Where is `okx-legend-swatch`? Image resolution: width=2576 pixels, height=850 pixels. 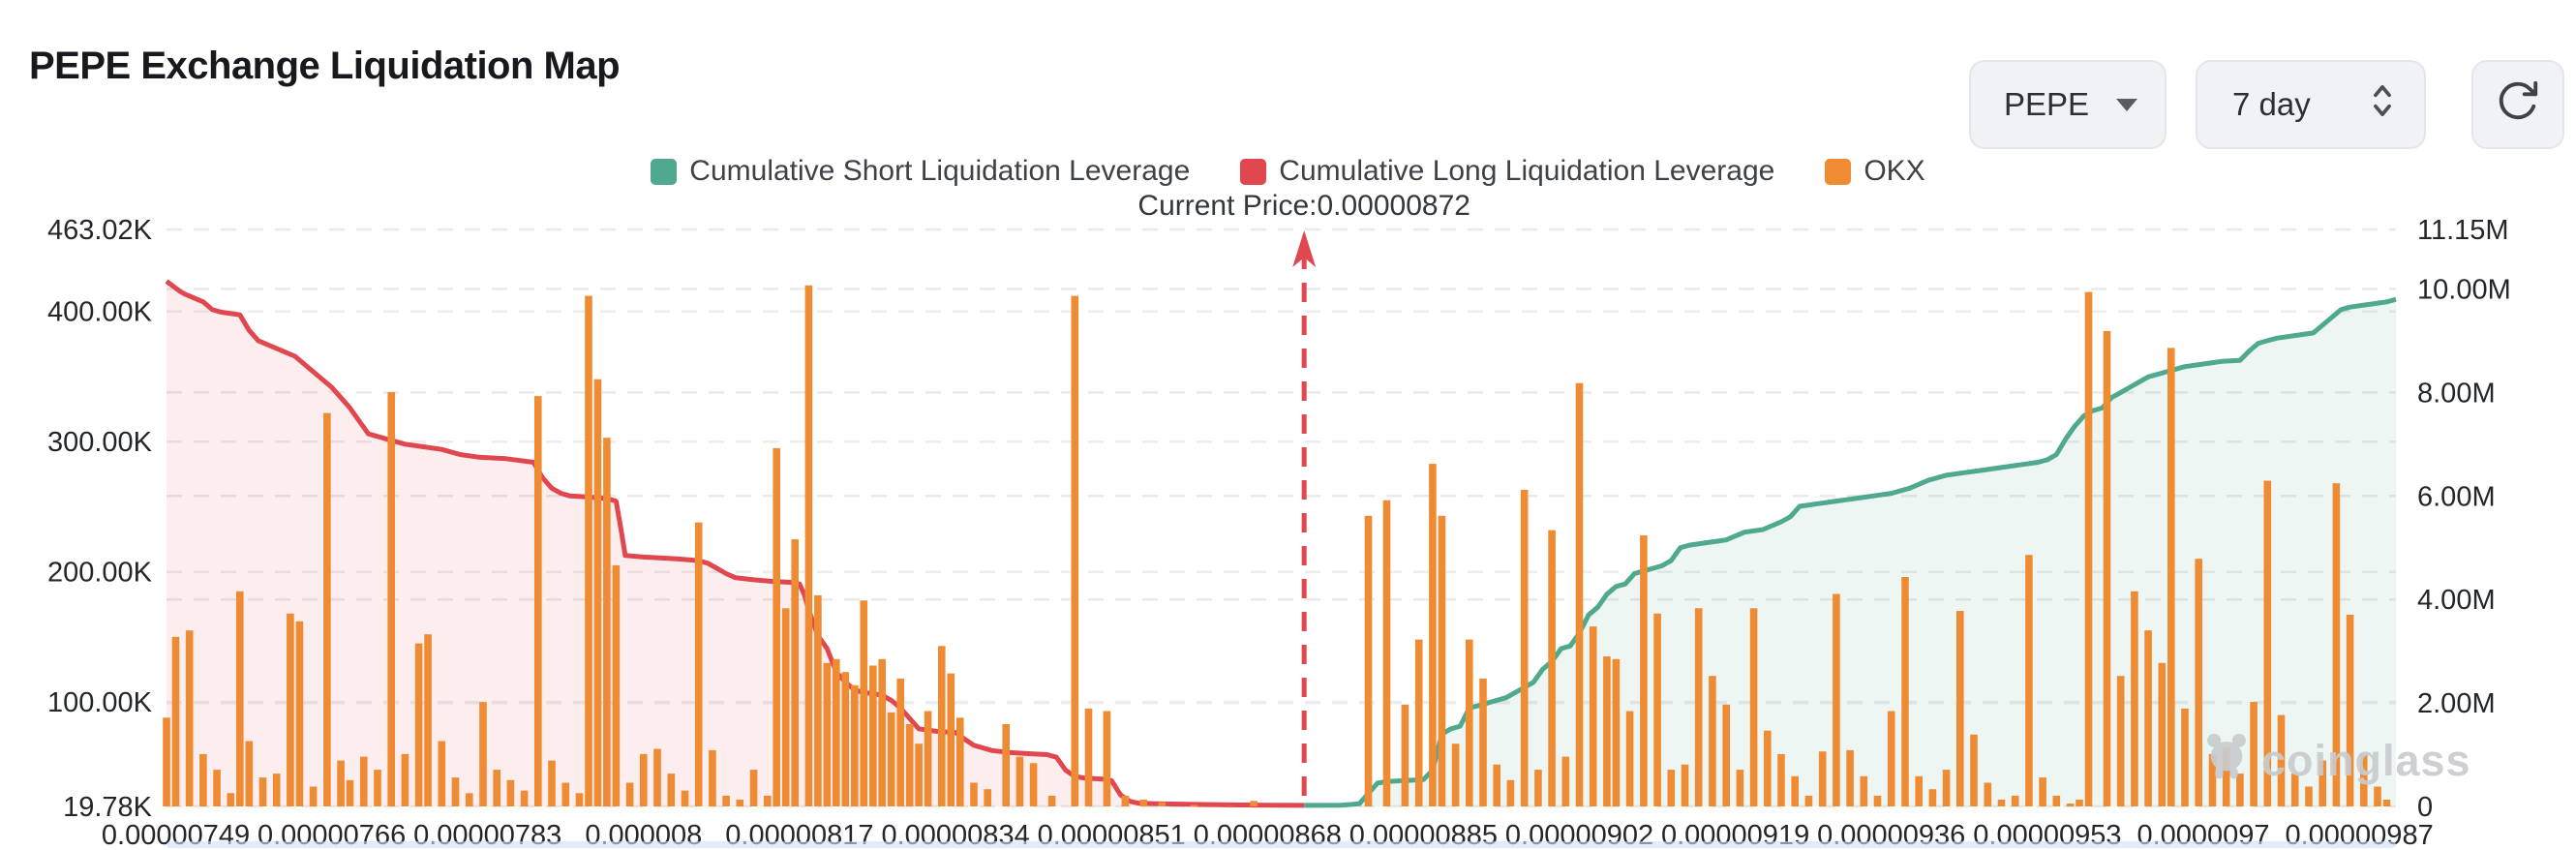
okx-legend-swatch is located at coordinates (1839, 171).